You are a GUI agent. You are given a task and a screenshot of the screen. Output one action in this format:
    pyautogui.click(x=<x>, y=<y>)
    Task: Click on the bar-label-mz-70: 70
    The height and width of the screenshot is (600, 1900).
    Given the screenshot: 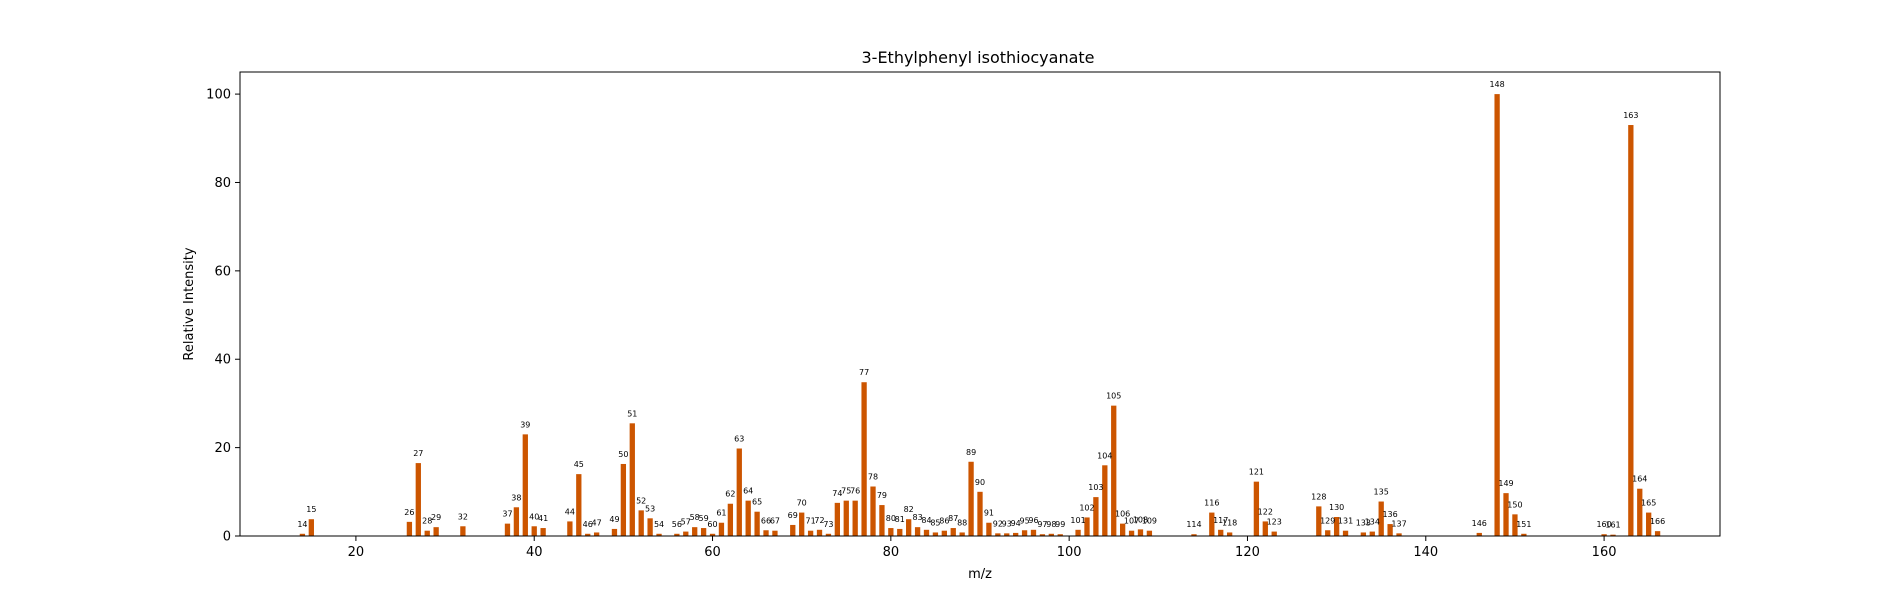 What is the action you would take?
    pyautogui.click(x=802, y=503)
    